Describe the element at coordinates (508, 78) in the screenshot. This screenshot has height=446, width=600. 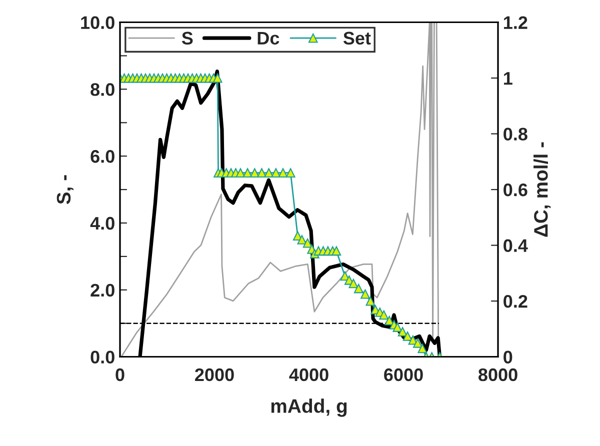
I see `y2-tick-label: 1` at that location.